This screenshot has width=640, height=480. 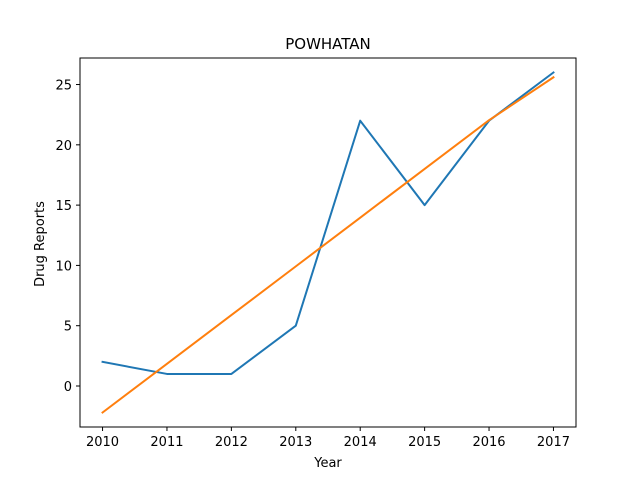 What do you see at coordinates (166, 442) in the screenshot?
I see `x-tick-label-2011: 2011` at bounding box center [166, 442].